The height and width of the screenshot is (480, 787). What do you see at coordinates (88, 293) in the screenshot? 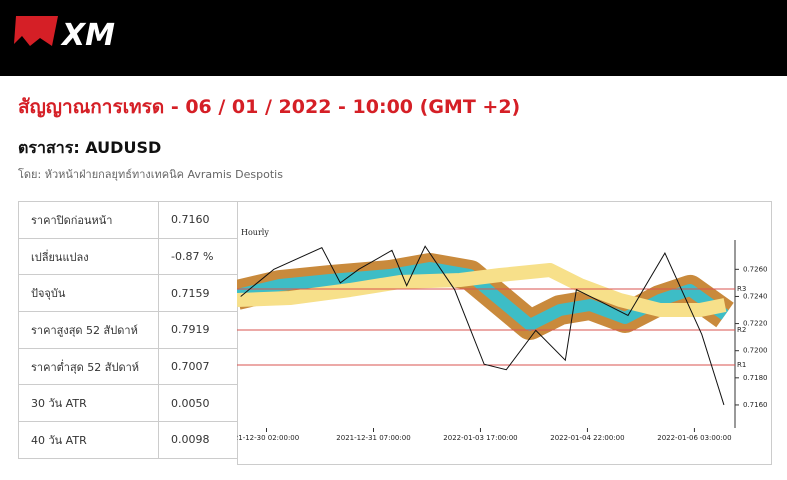
I see `row-label: ปัจจุบัน` at bounding box center [88, 293].